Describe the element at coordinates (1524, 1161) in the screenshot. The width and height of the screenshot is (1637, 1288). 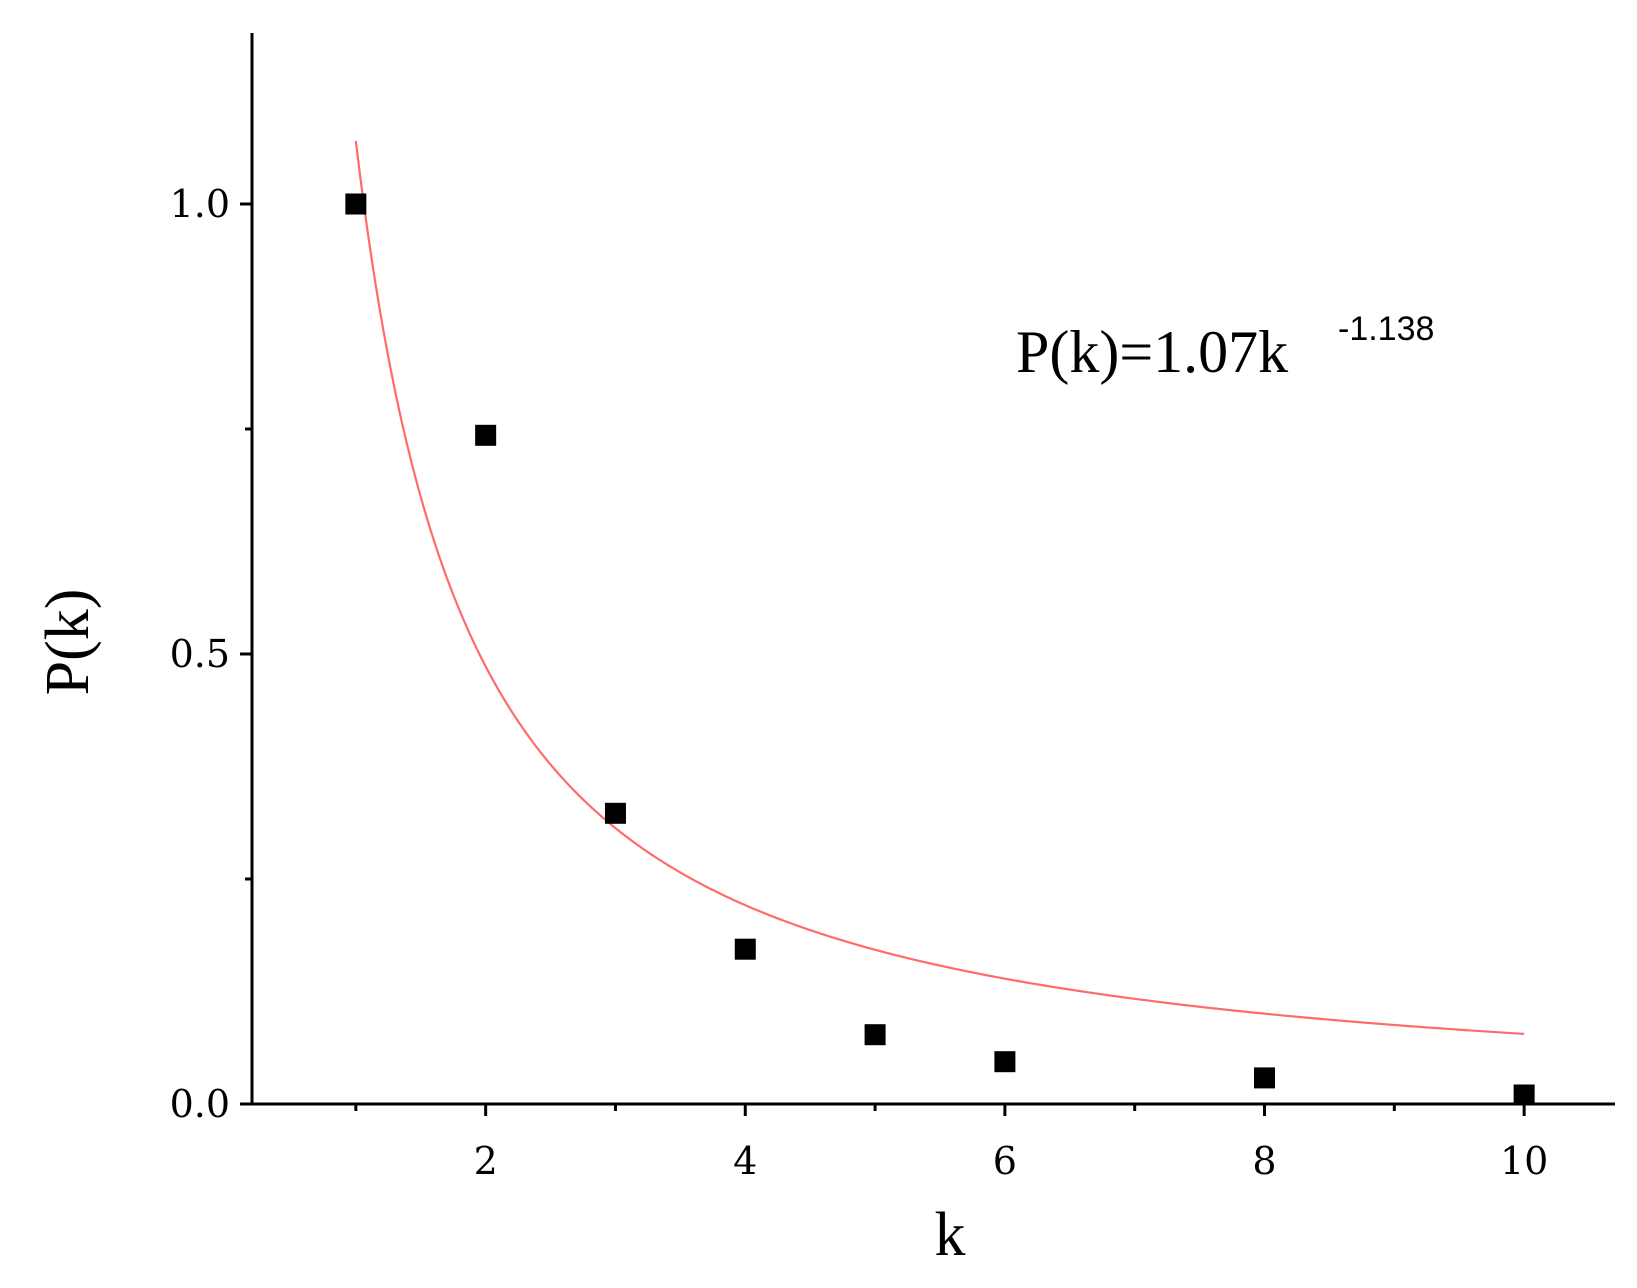
I see `x-tick-label: 10` at that location.